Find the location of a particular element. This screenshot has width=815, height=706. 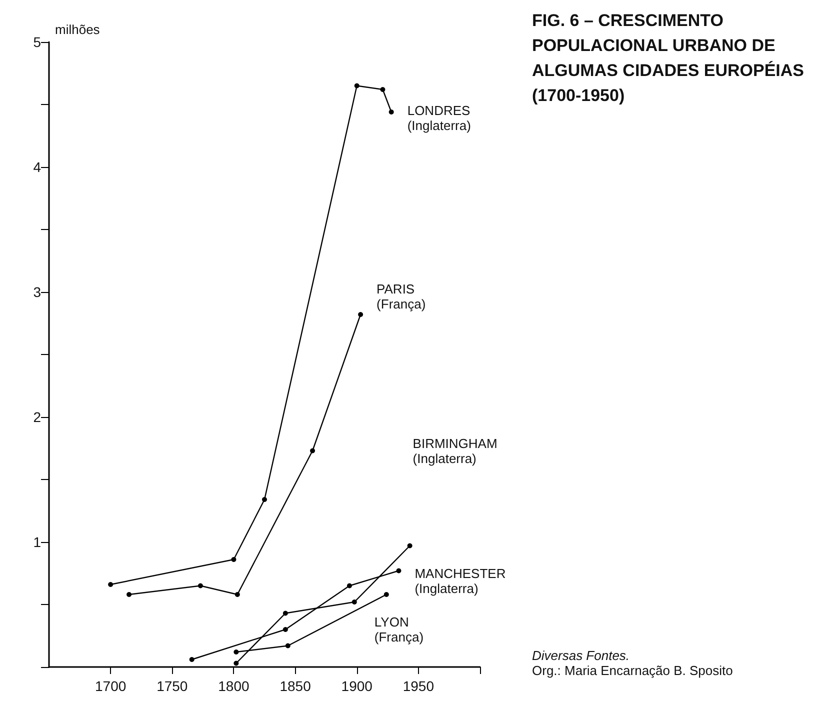

x-tick-label: 1750 is located at coordinates (172, 686).